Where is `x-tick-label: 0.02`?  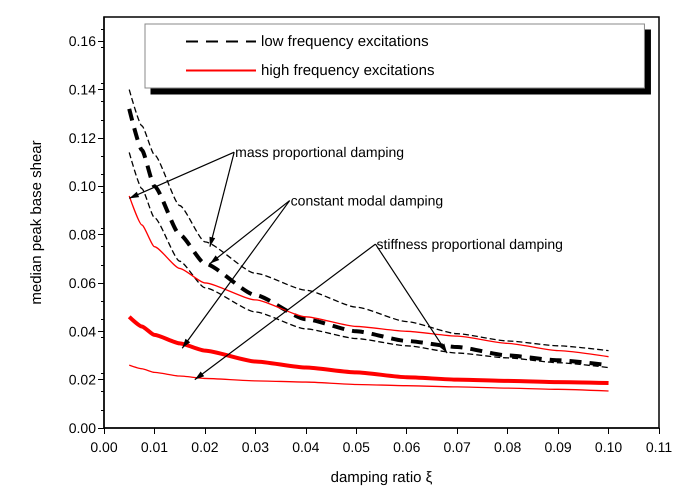
x-tick-label: 0.02 is located at coordinates (205, 447).